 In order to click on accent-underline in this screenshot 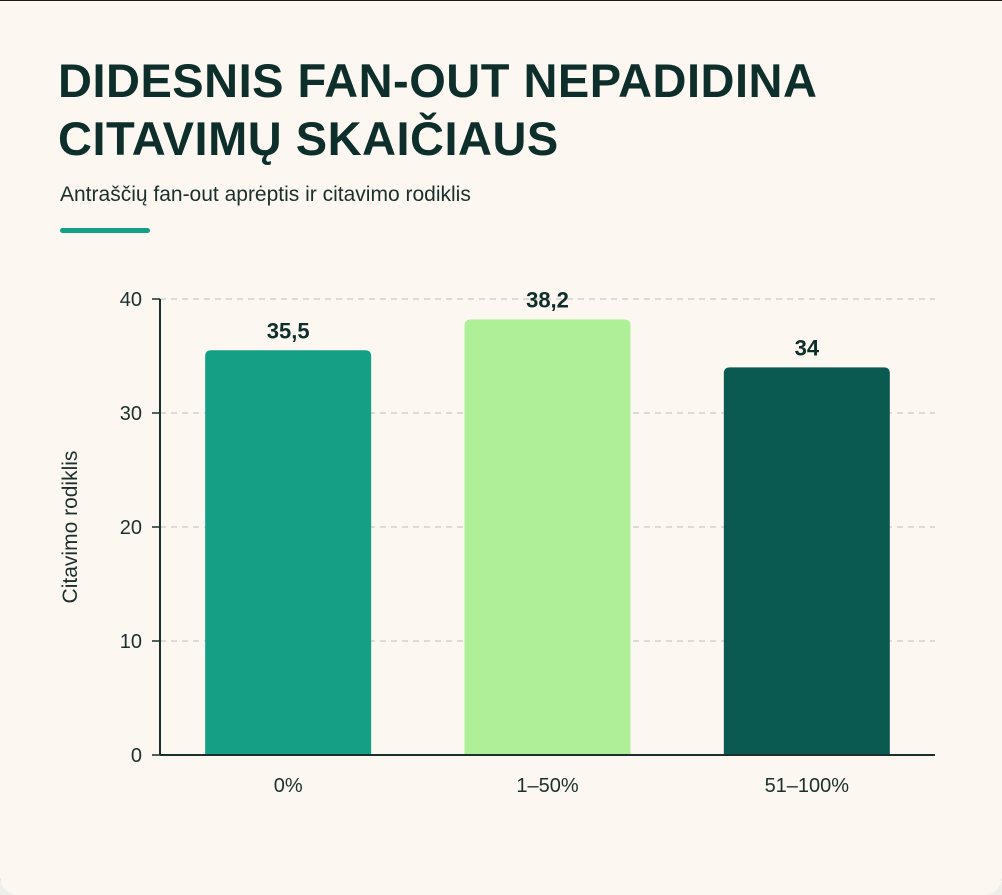, I will do `click(105, 230)`.